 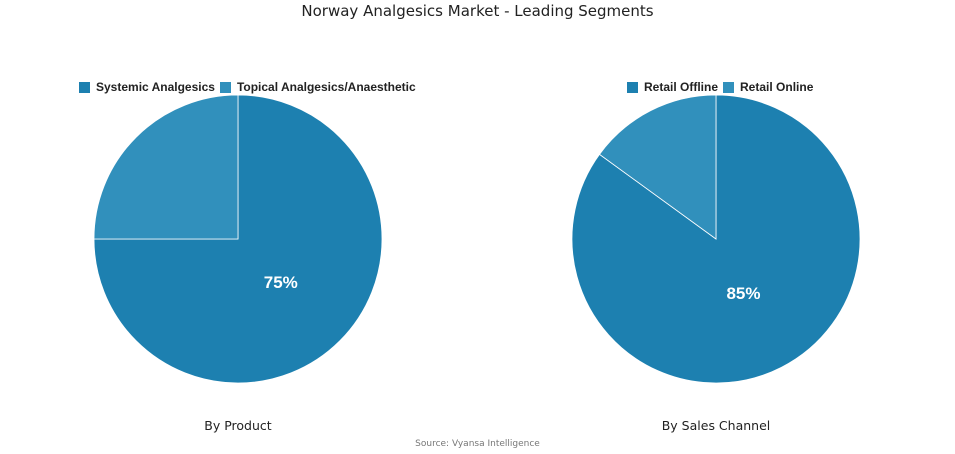 I want to click on legend-item-topical-analgesics: Topical Analgesics/Anaesthetic, so click(x=317, y=87).